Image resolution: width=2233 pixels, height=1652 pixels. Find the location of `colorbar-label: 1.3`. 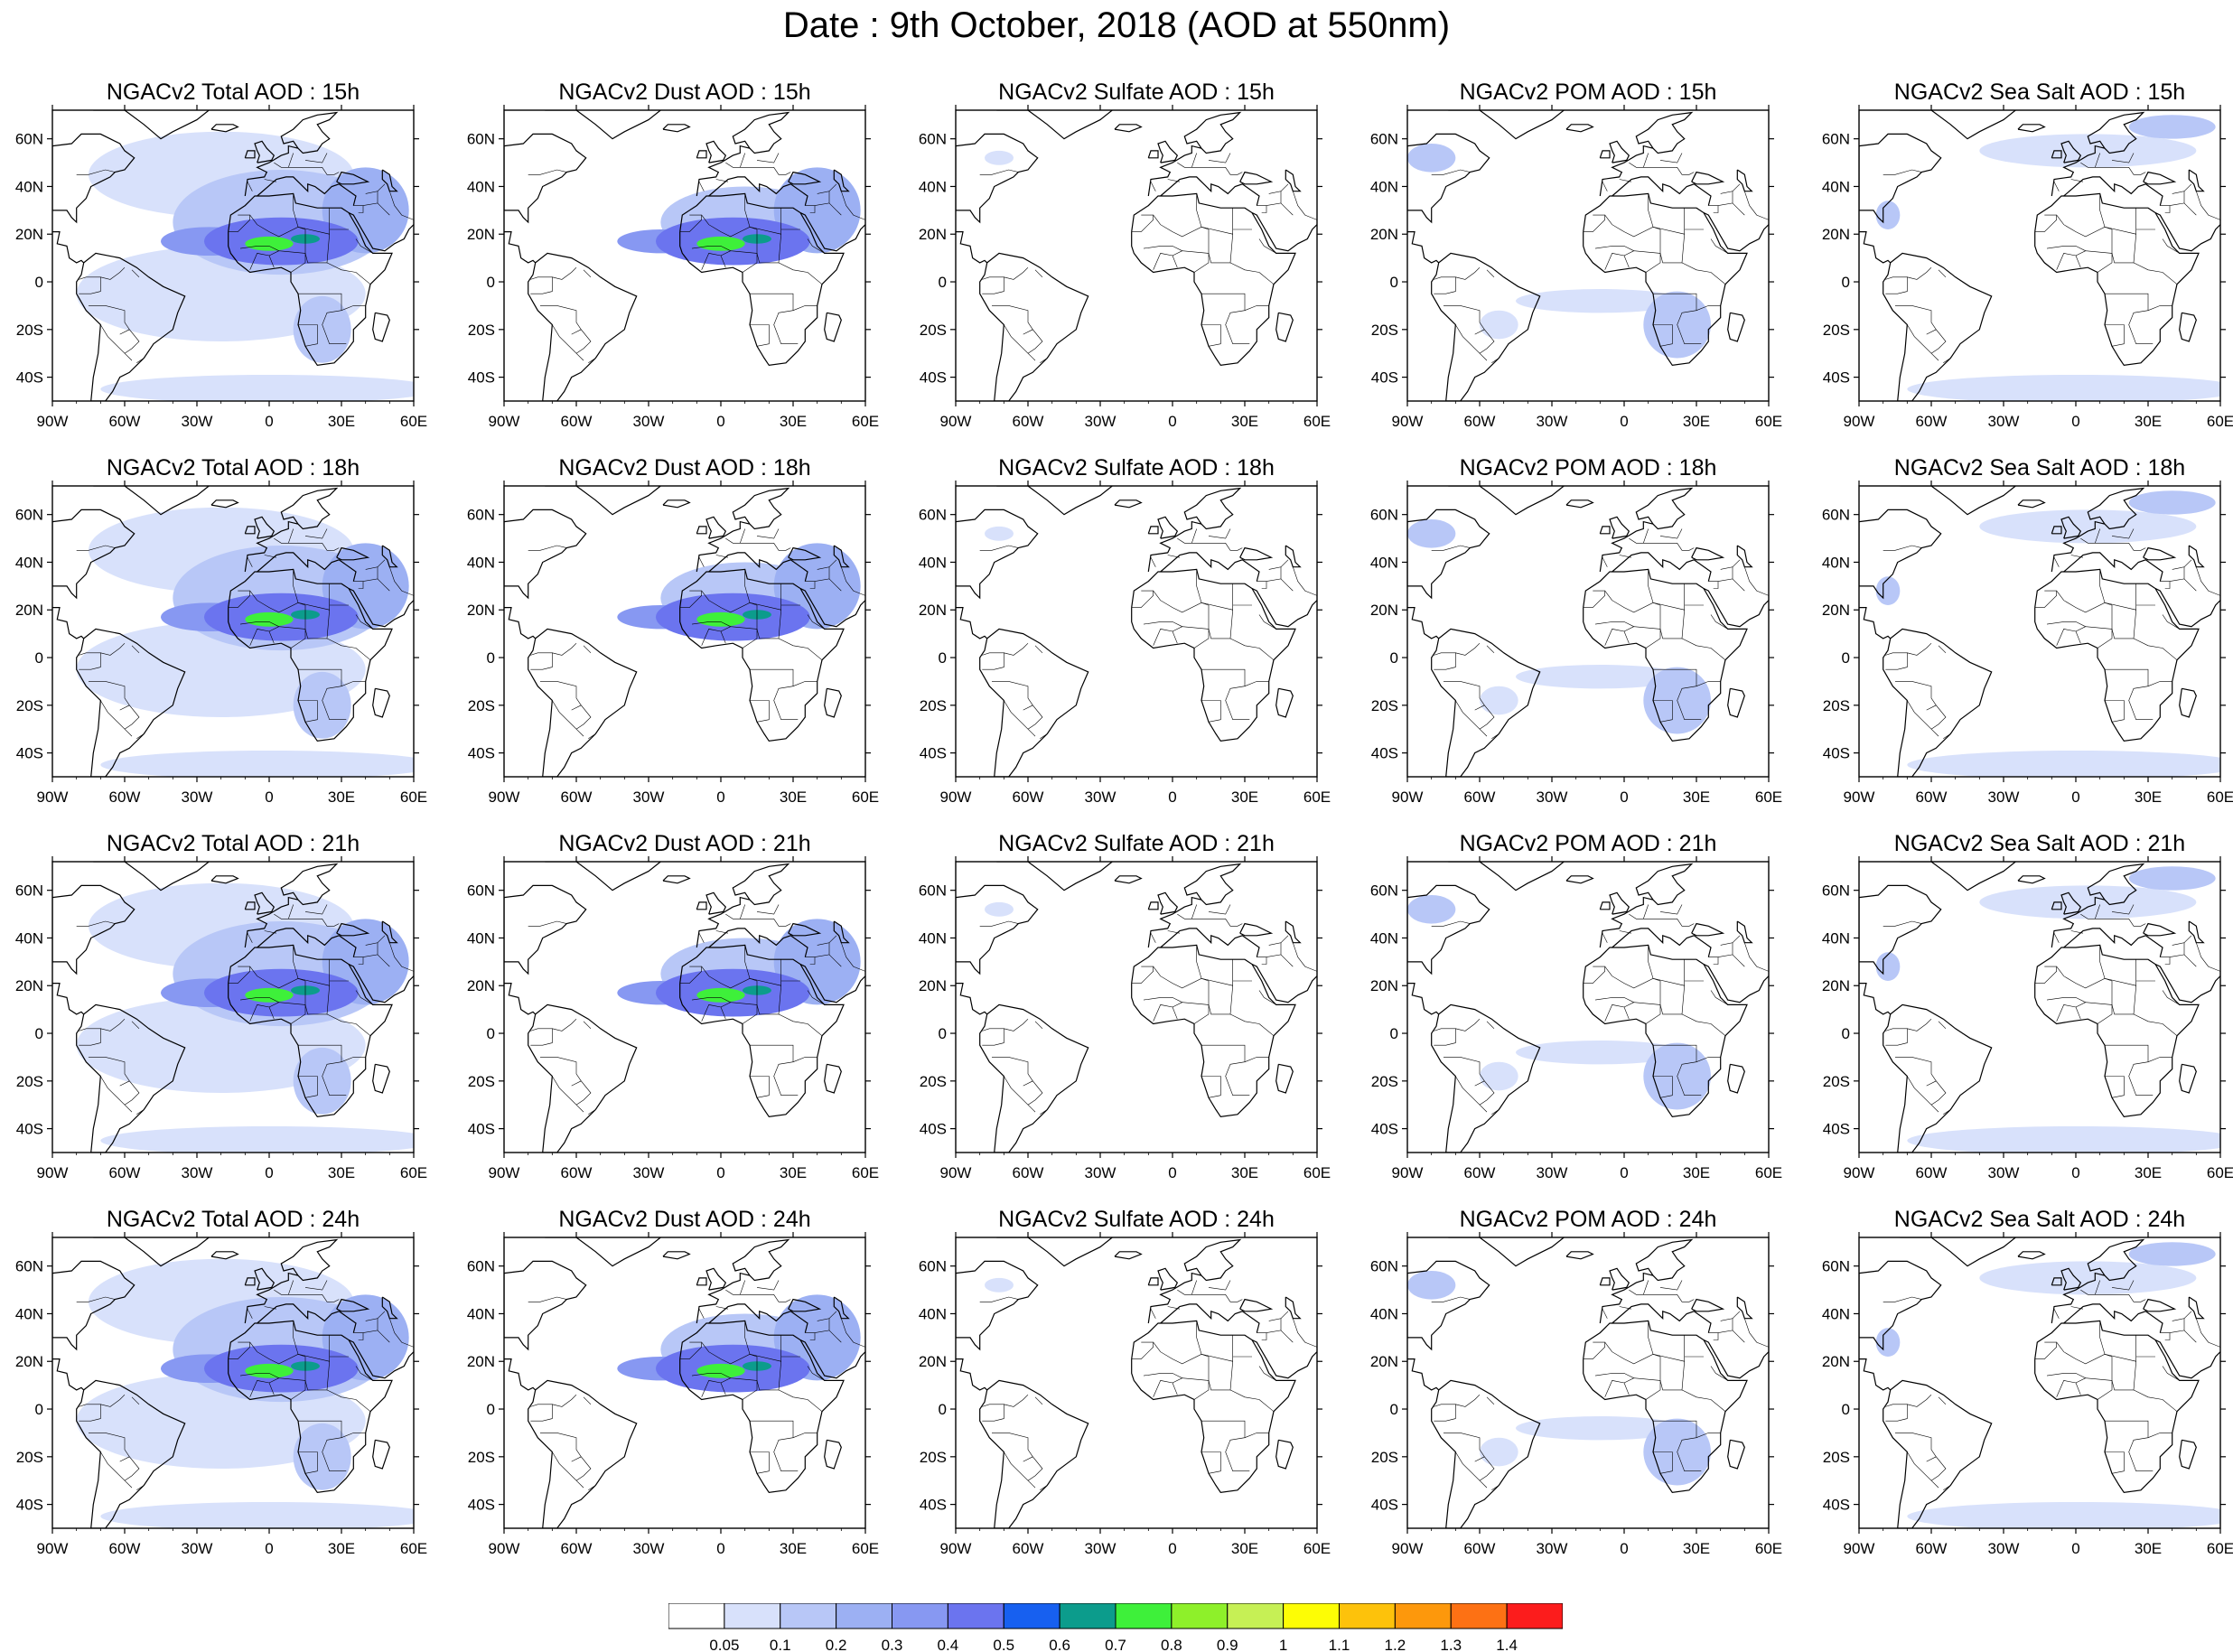

colorbar-label: 1.3 is located at coordinates (1451, 1644).